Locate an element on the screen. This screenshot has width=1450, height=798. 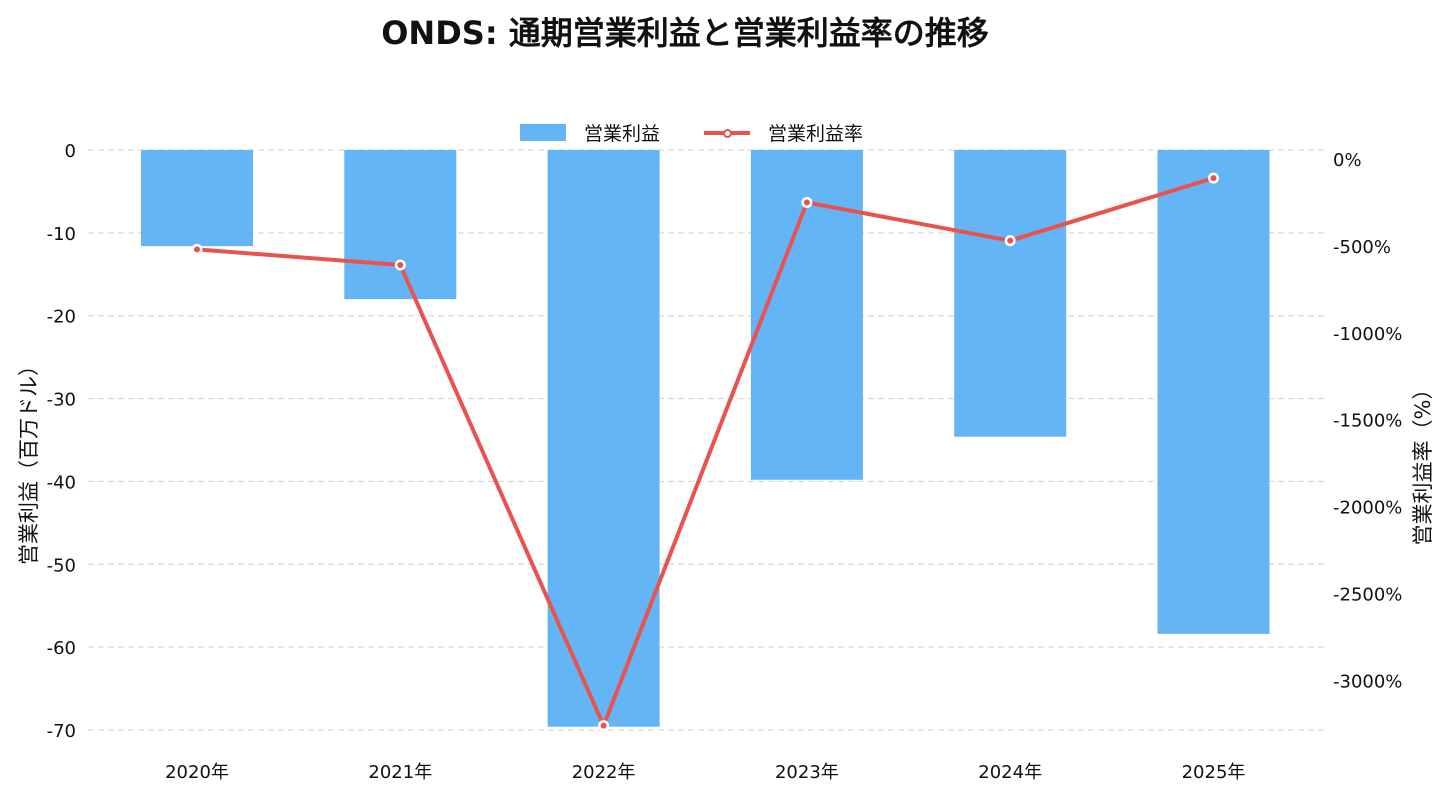
legend-swatch-bar is located at coordinates (543, 132).